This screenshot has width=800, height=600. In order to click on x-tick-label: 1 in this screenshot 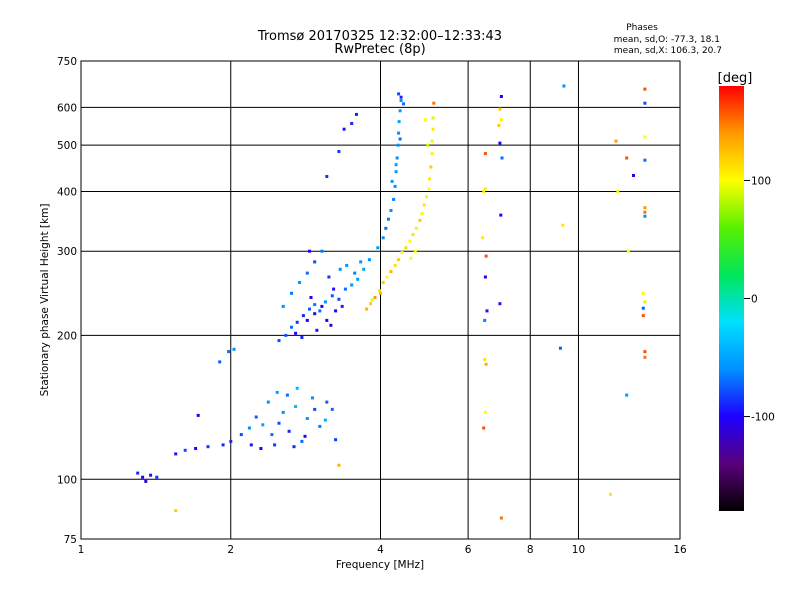, I will do `click(81, 550)`.